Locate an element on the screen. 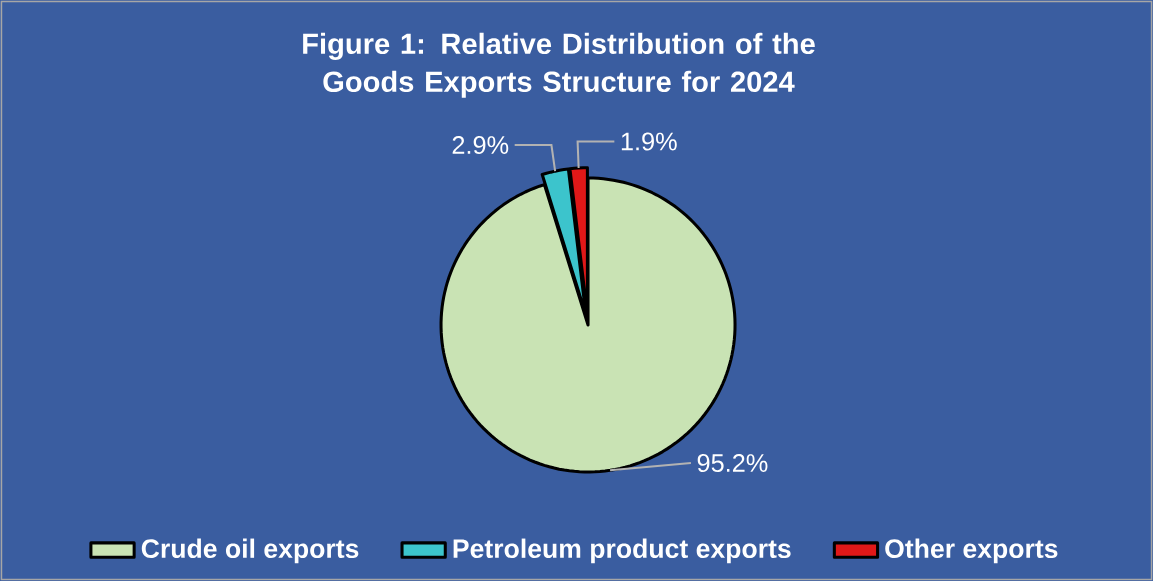 Image resolution: width=1153 pixels, height=581 pixels. legend-label: Other exports is located at coordinates (971, 551).